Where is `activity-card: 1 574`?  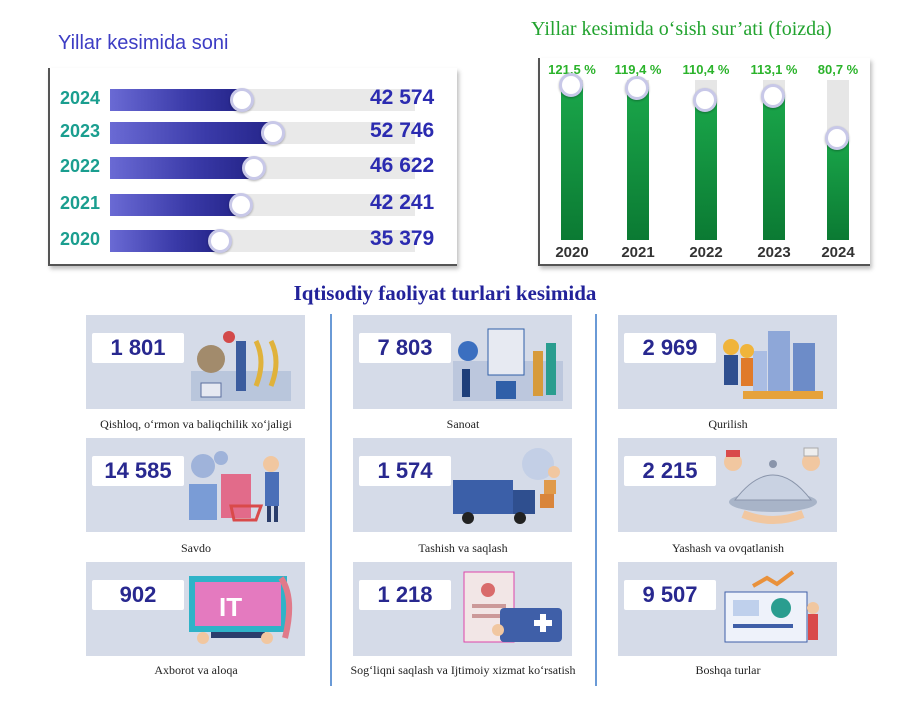 activity-card: 1 574 is located at coordinates (462, 485).